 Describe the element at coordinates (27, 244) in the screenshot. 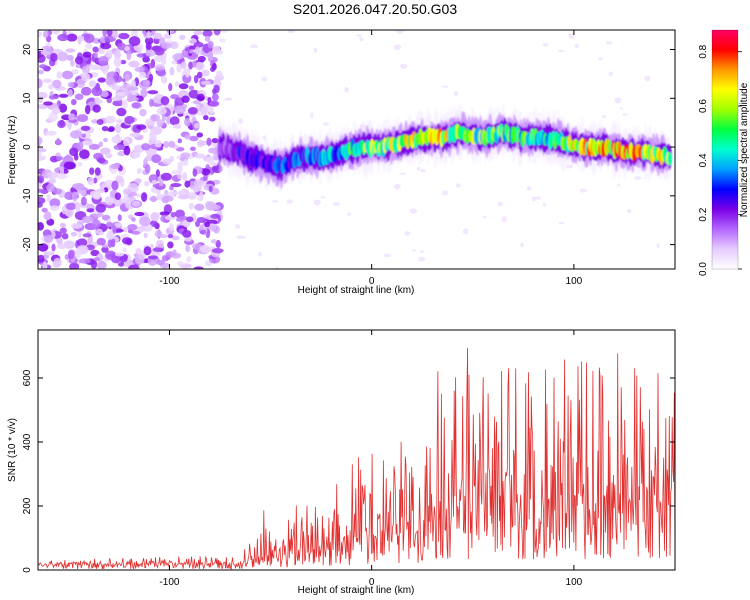

I see `spectrogram-y-tick-label: -20` at that location.